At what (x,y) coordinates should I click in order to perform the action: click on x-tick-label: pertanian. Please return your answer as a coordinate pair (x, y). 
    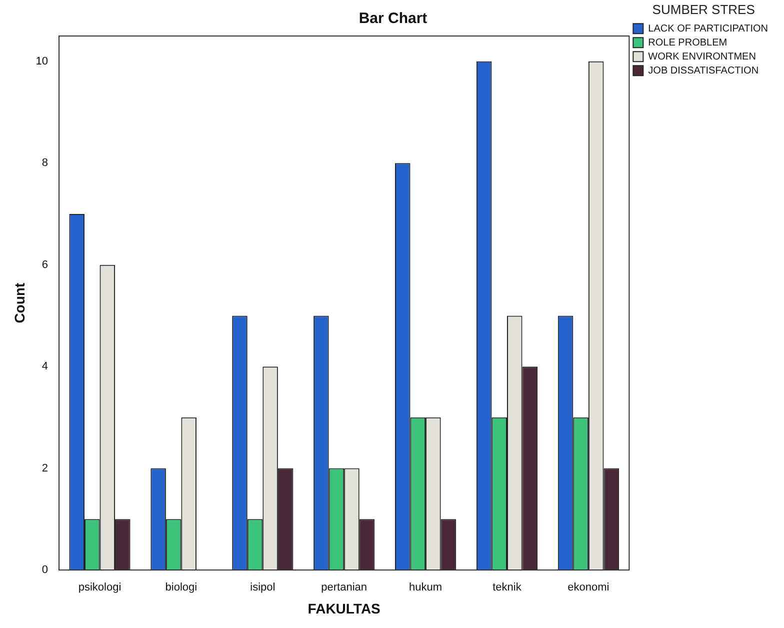
    Looking at the image, I should click on (344, 588).